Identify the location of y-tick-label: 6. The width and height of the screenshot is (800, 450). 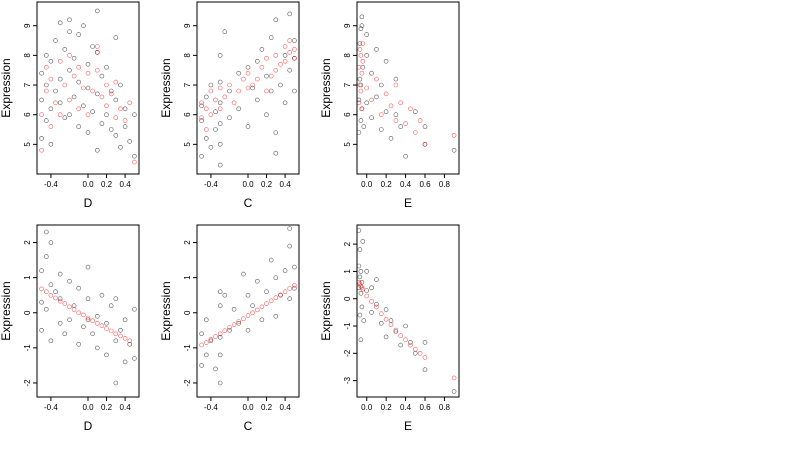
(187, 114).